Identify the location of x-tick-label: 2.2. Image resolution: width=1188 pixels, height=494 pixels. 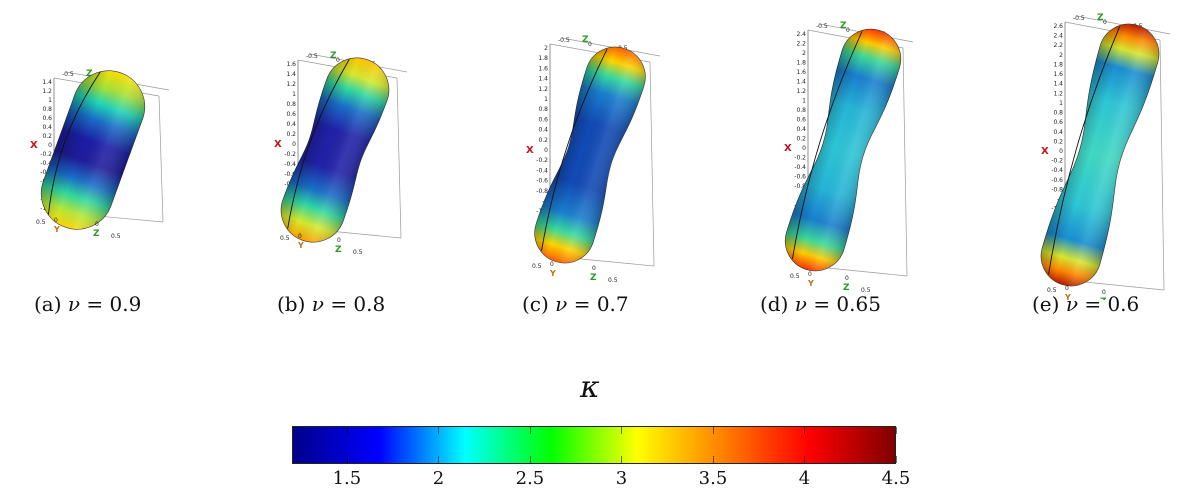
(801, 44).